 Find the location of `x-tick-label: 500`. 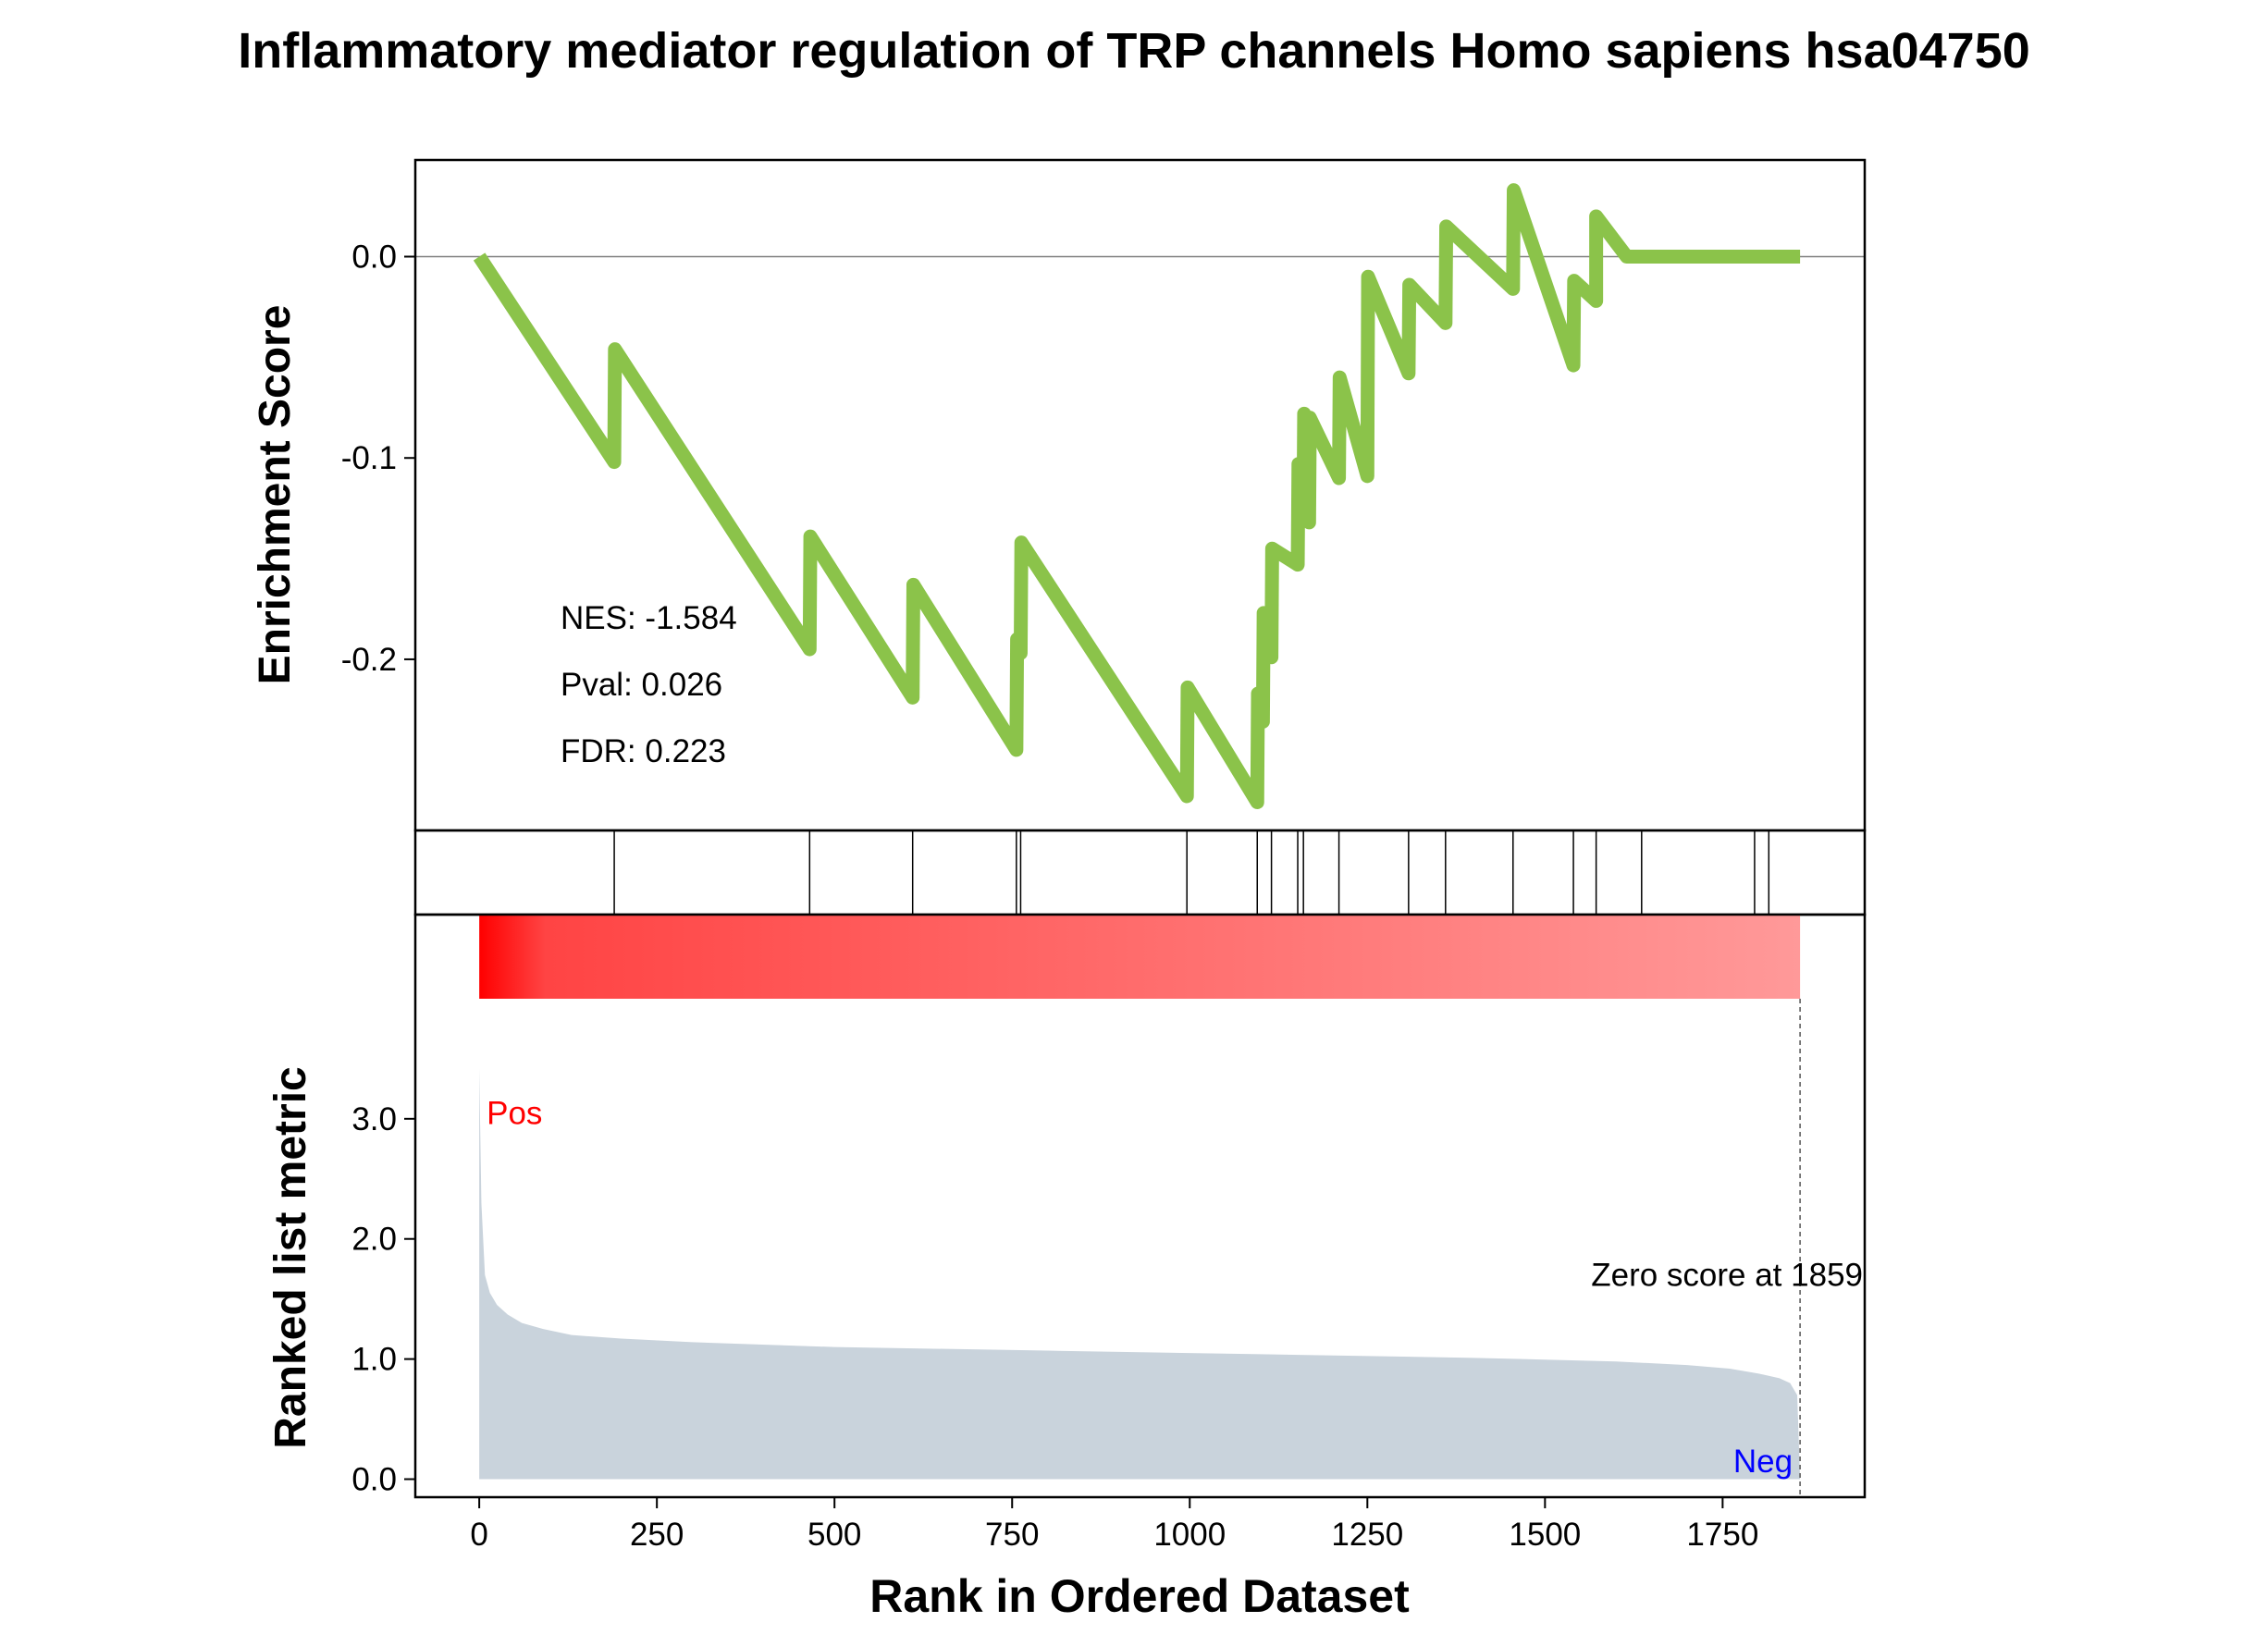

x-tick-label: 500 is located at coordinates (834, 1535).